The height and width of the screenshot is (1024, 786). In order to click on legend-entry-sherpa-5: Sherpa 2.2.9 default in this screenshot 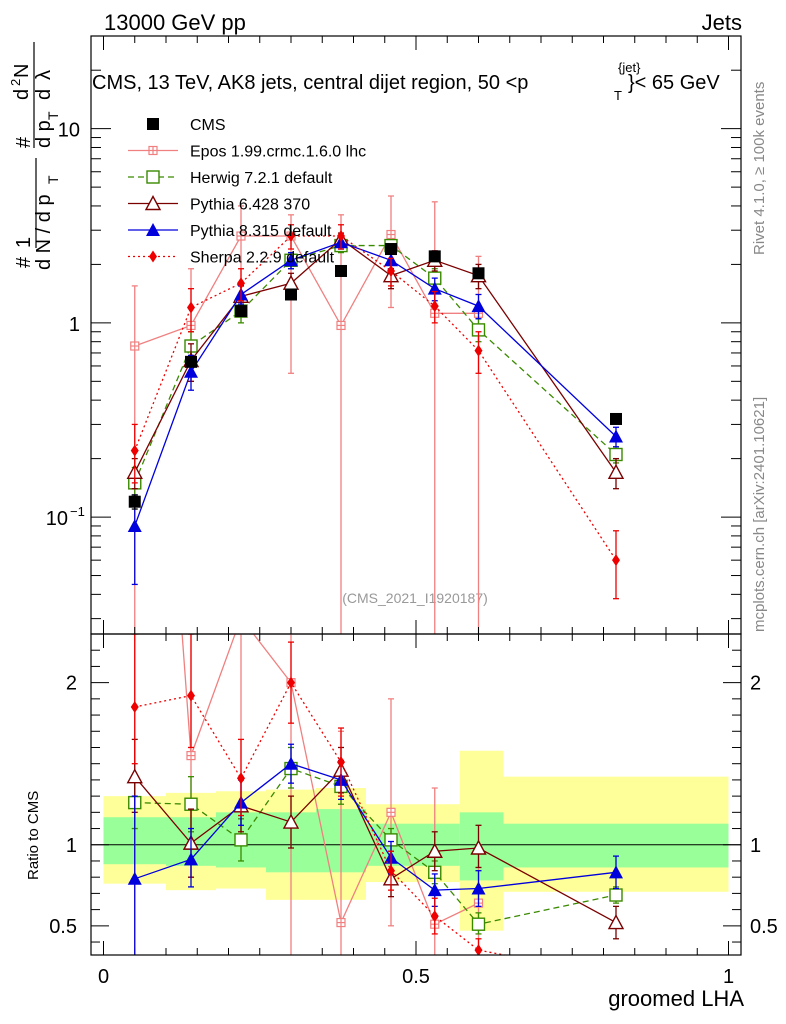, I will do `click(231, 258)`.